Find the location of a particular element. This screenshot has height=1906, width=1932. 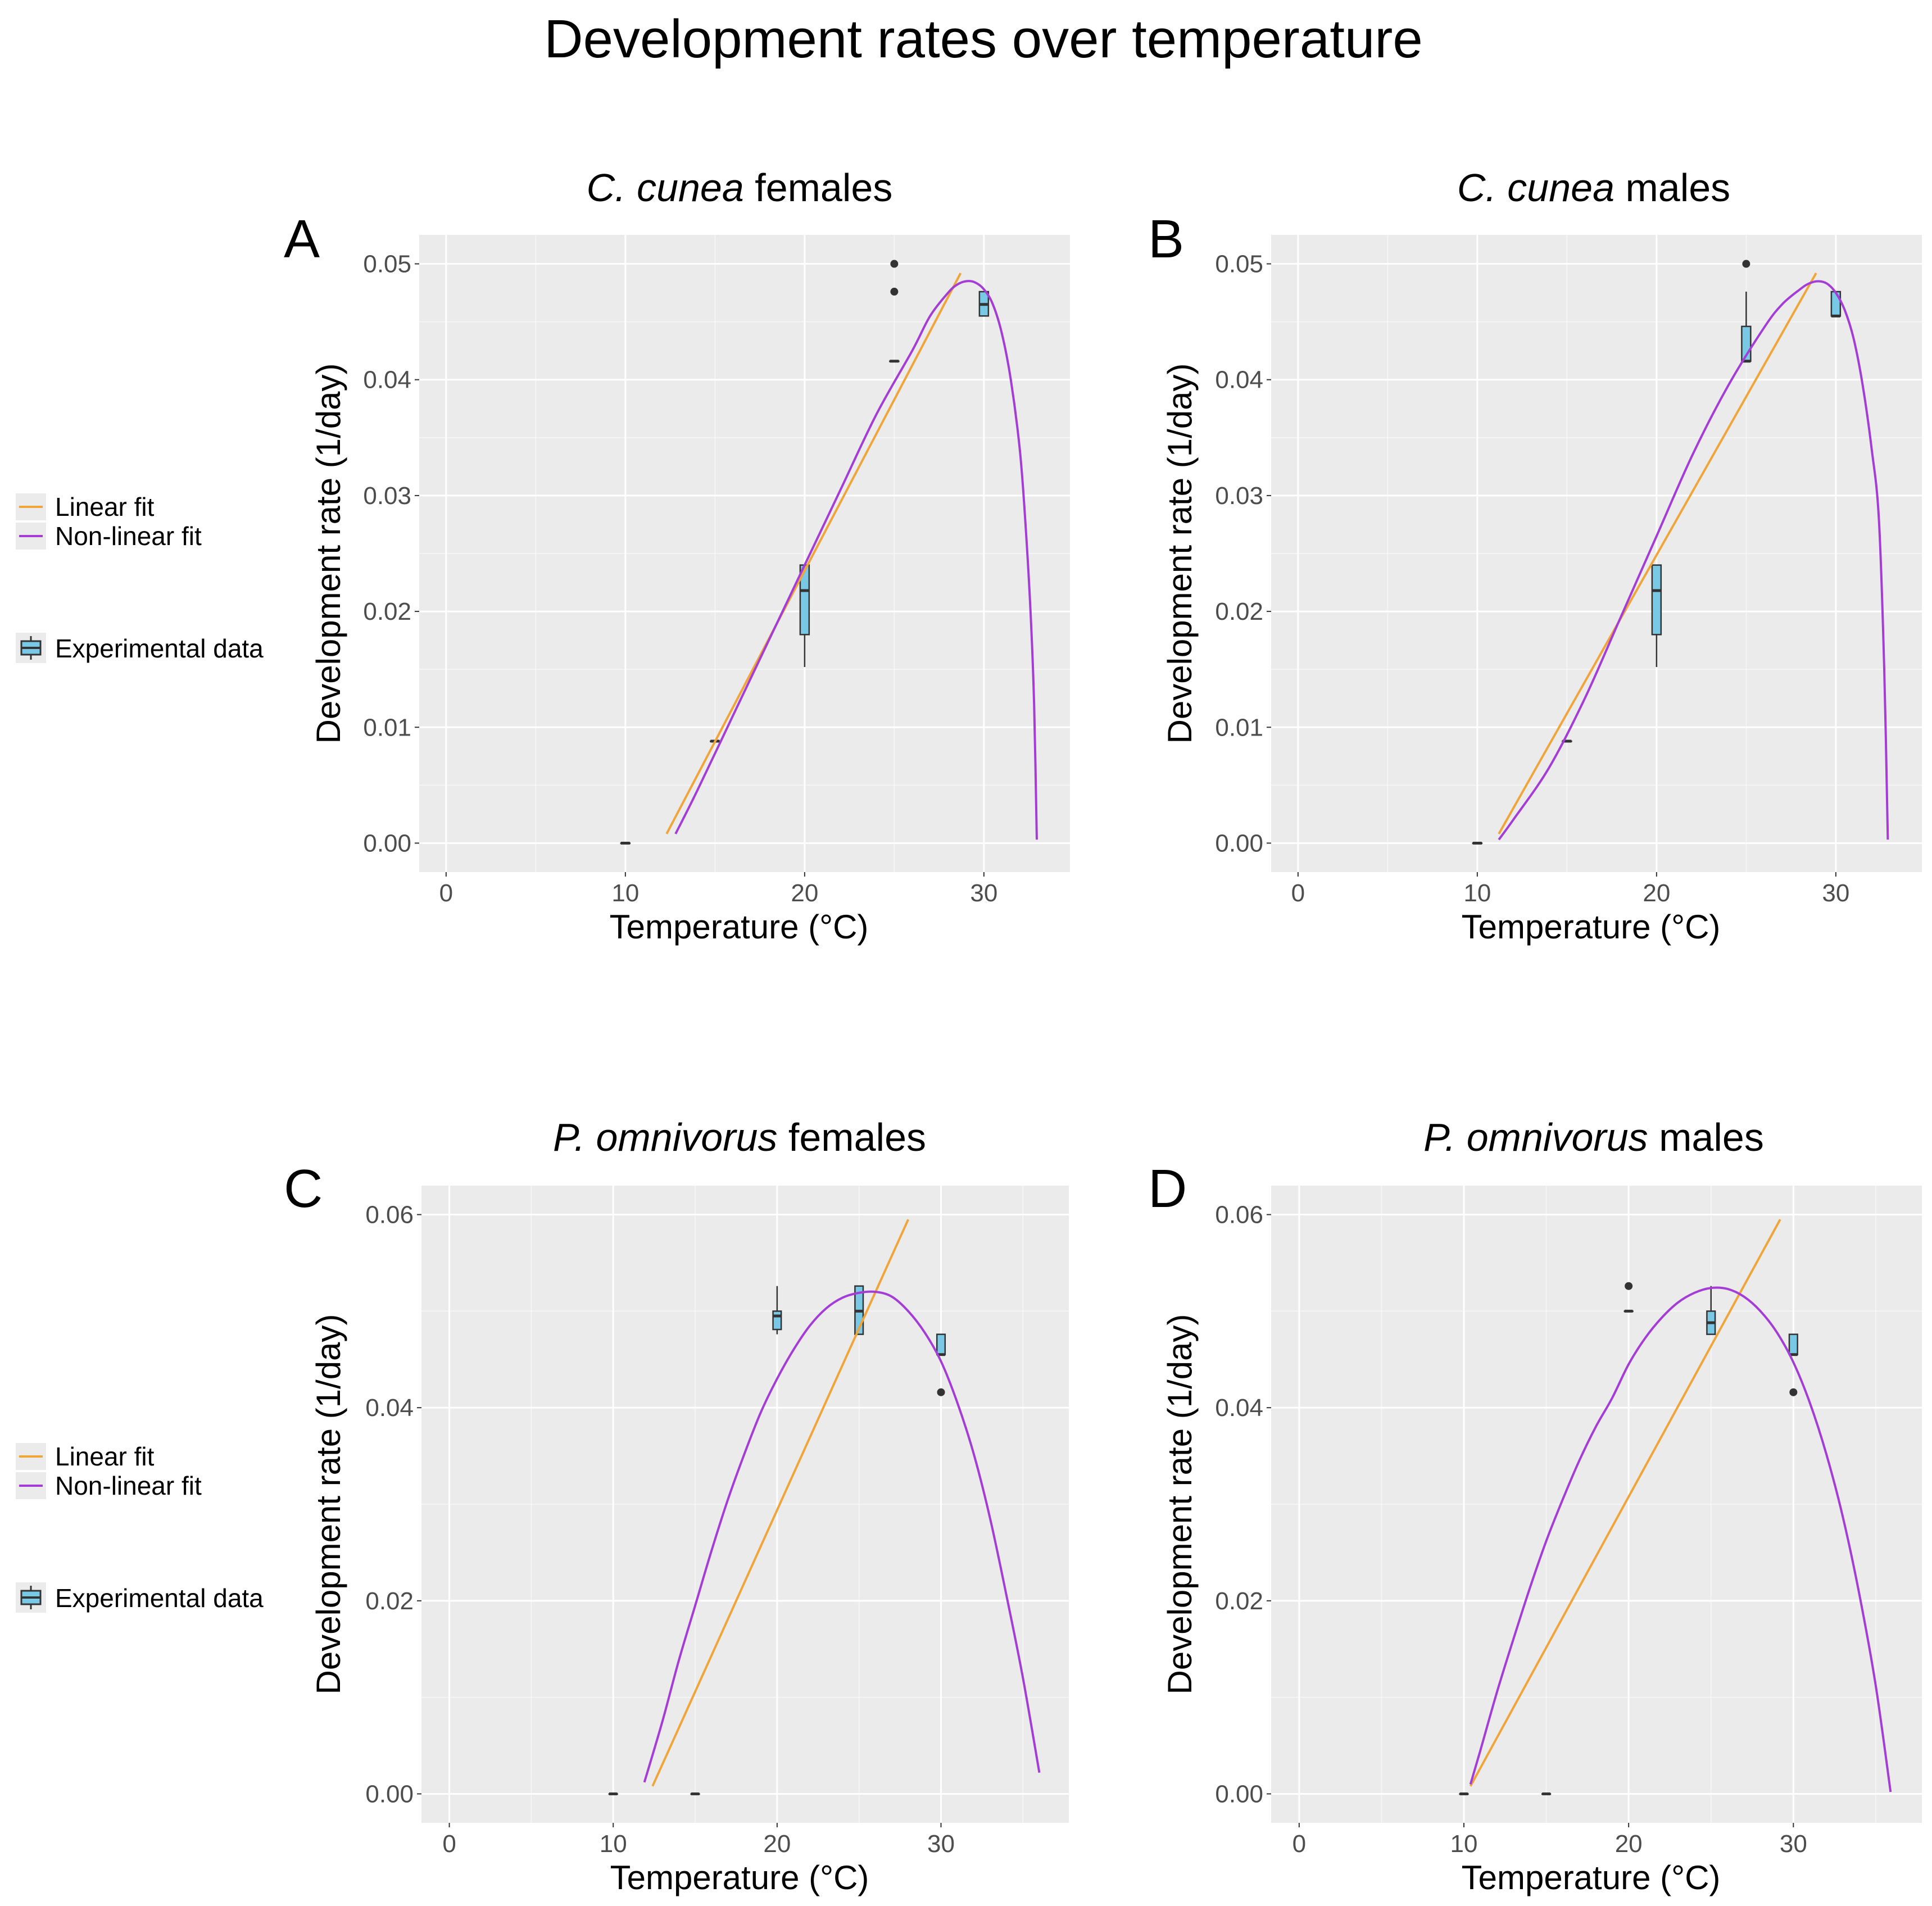

panel-title: C. cunea males is located at coordinates (1593, 188).